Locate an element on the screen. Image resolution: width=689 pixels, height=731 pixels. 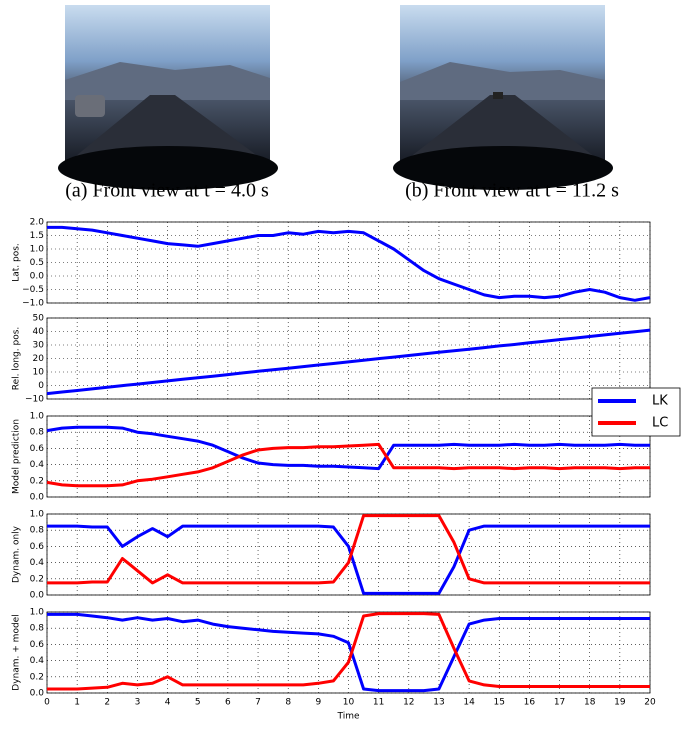
y-tick-label: 2.0 is located at coordinates (37, 223).